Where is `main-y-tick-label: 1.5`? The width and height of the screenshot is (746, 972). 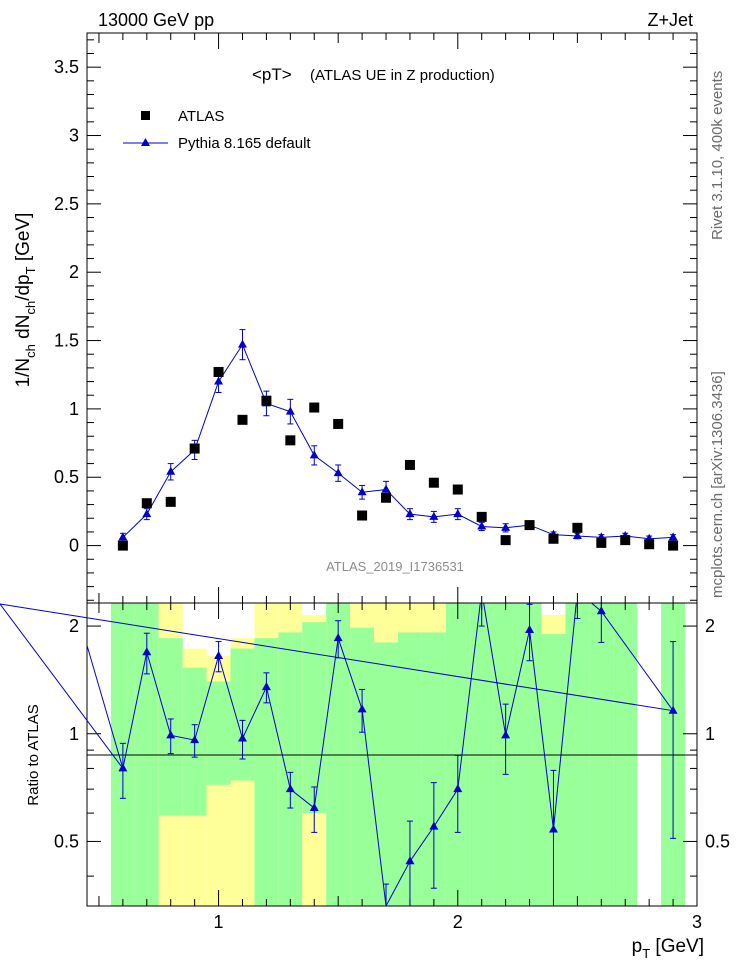
main-y-tick-label: 1.5 is located at coordinates (66, 341).